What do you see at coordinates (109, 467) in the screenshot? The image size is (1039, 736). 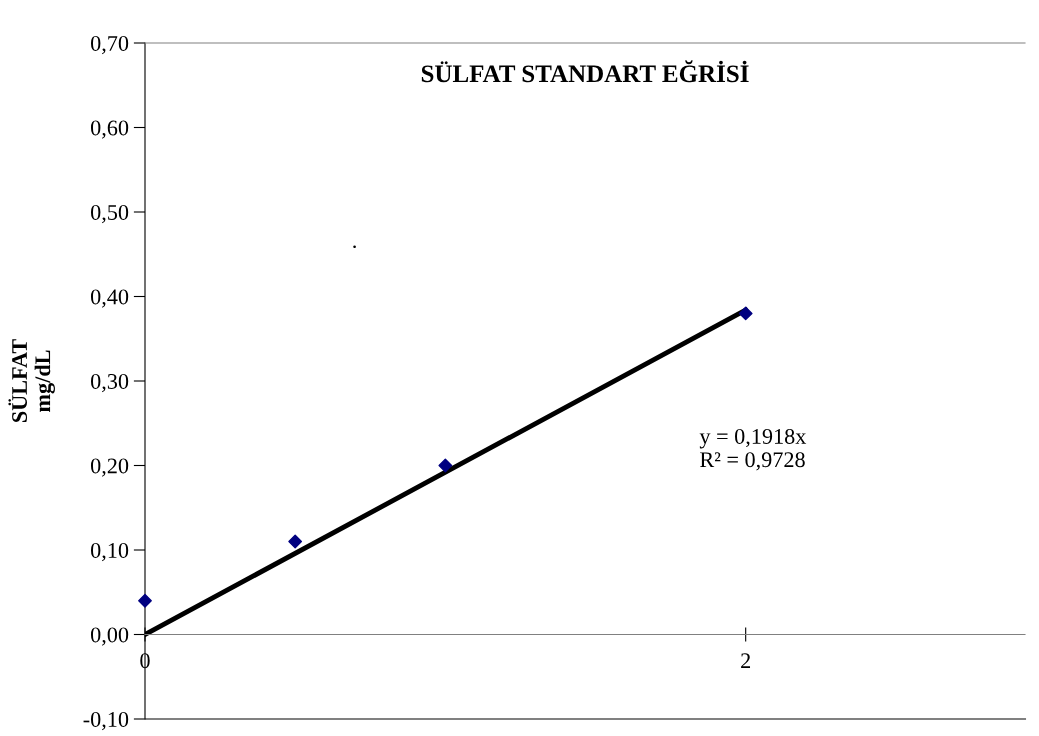 I see `y-tick-label: 0,20` at bounding box center [109, 467].